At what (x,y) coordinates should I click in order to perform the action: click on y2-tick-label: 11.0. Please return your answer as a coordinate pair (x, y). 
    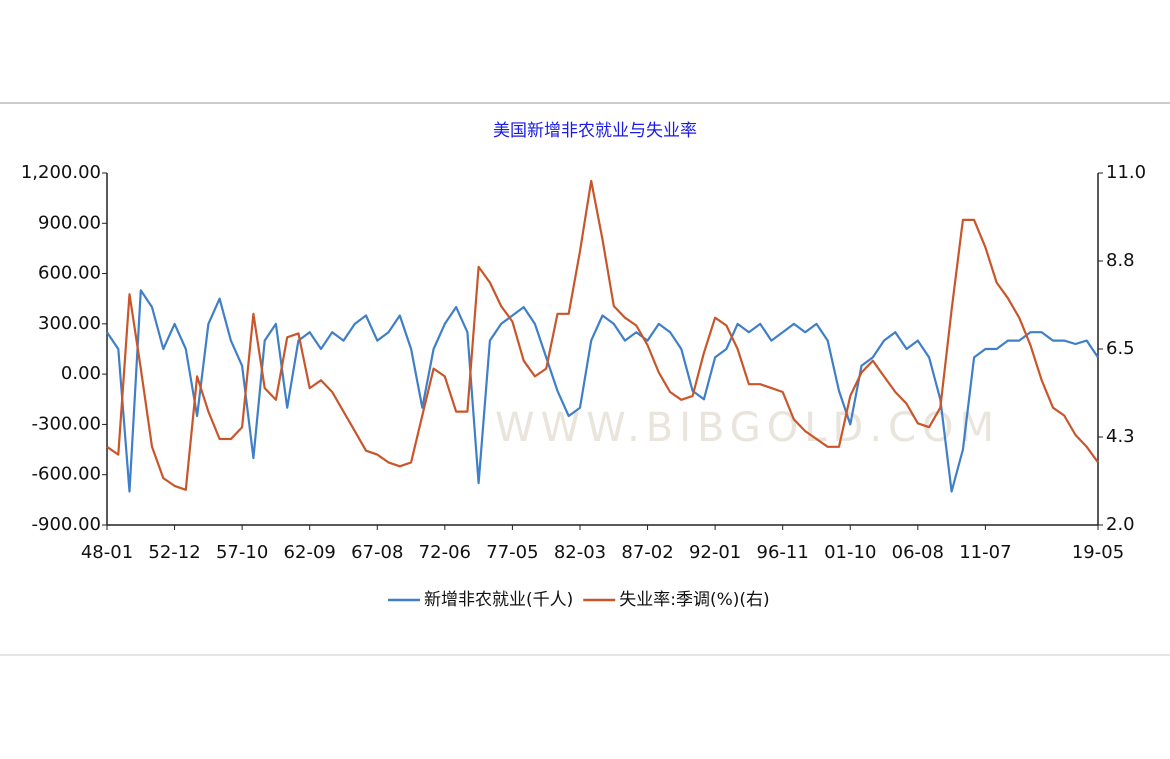
    Looking at the image, I should click on (1126, 172).